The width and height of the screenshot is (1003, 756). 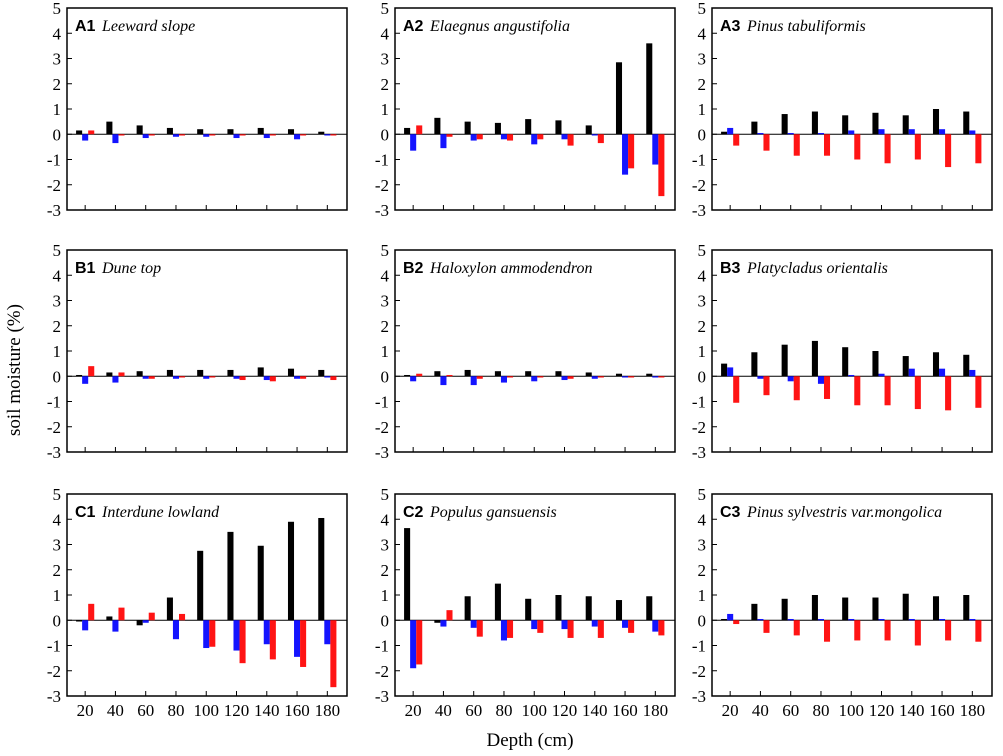 What do you see at coordinates (14, 370) in the screenshot?
I see `y-axis-label: soil moisture (%)` at bounding box center [14, 370].